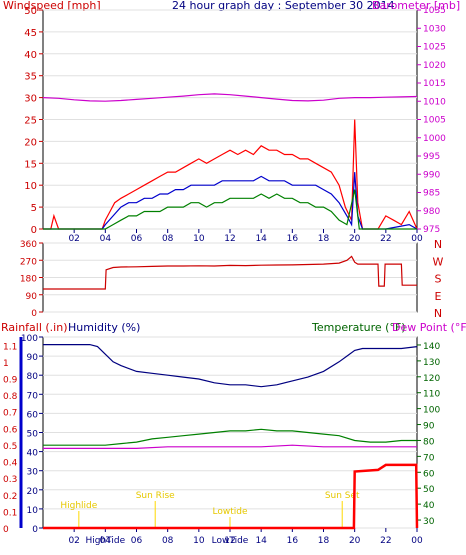 The width and height of the screenshot is (466, 555). Describe the element at coordinates (230, 437) in the screenshot. I see `temperature-line` at that location.